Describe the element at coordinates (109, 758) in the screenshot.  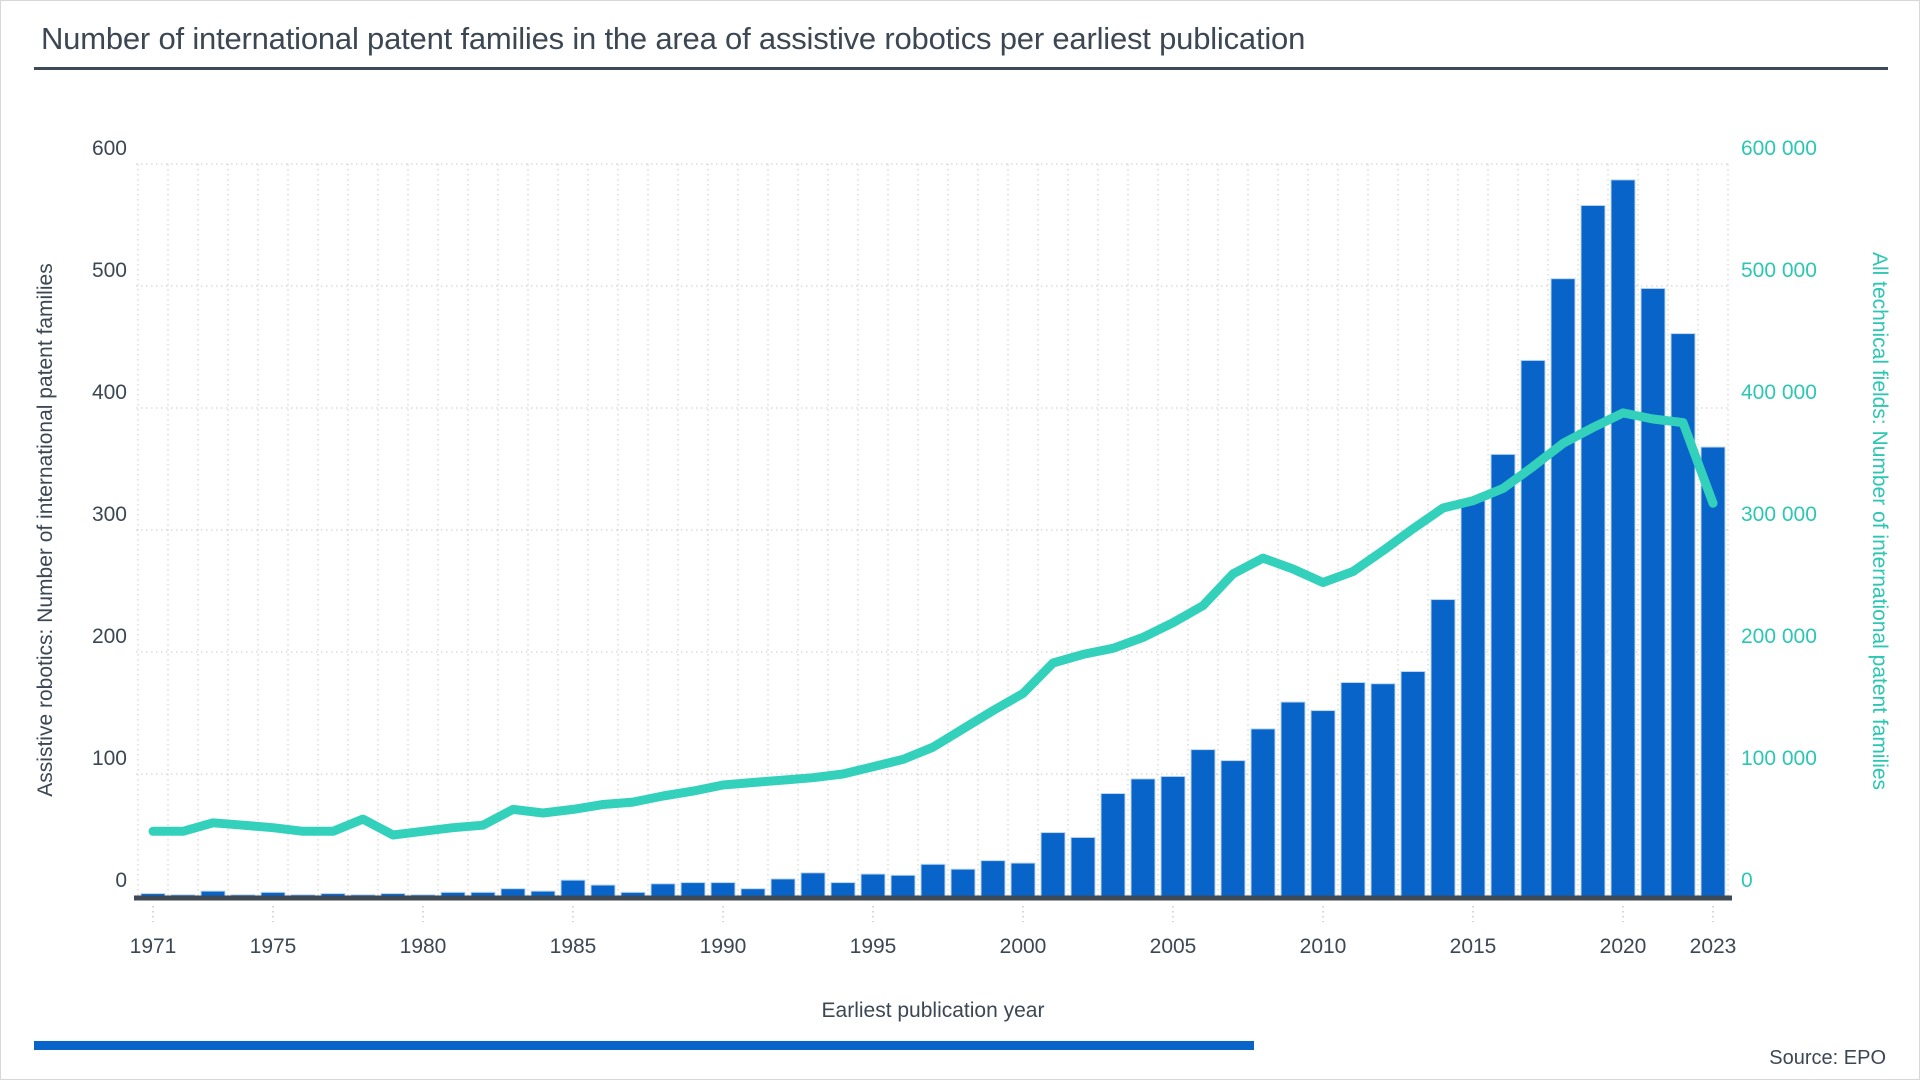
I see `left-tick-100: 100` at that location.